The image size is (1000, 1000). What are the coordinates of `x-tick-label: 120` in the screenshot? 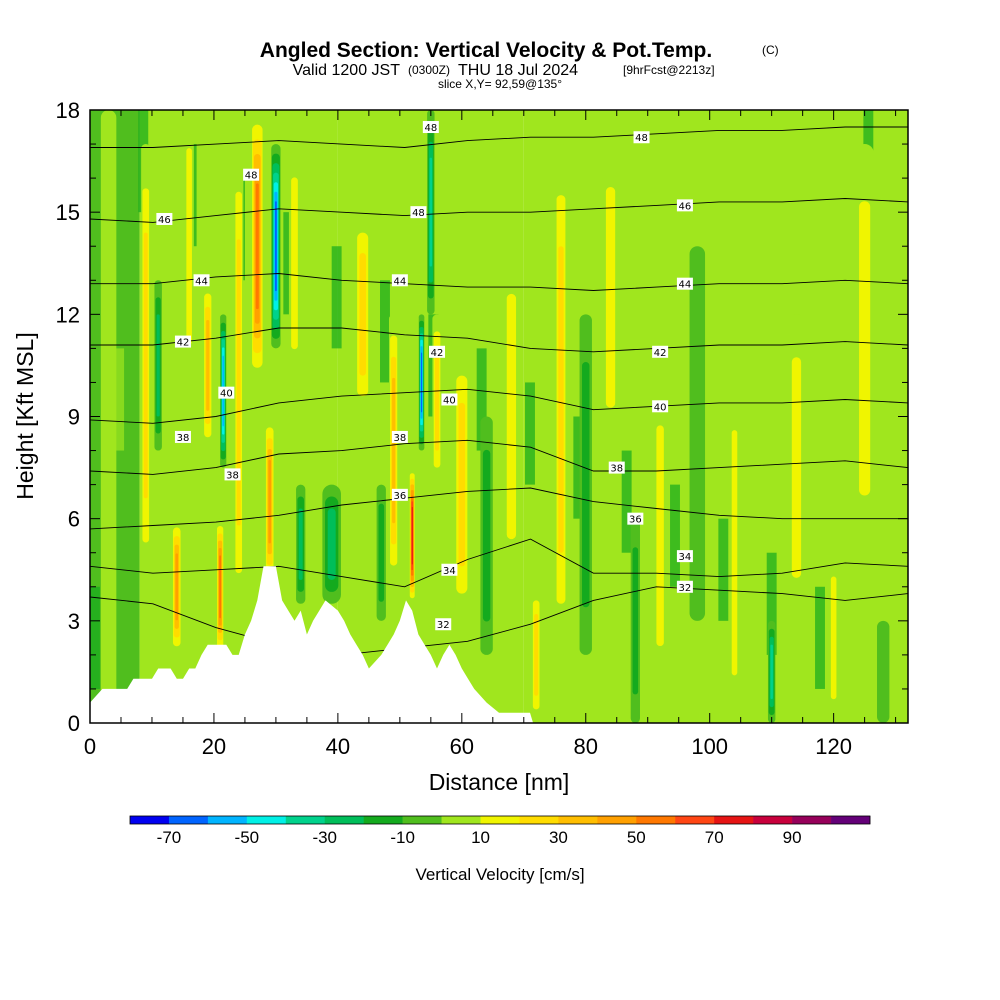 It's located at (833, 746).